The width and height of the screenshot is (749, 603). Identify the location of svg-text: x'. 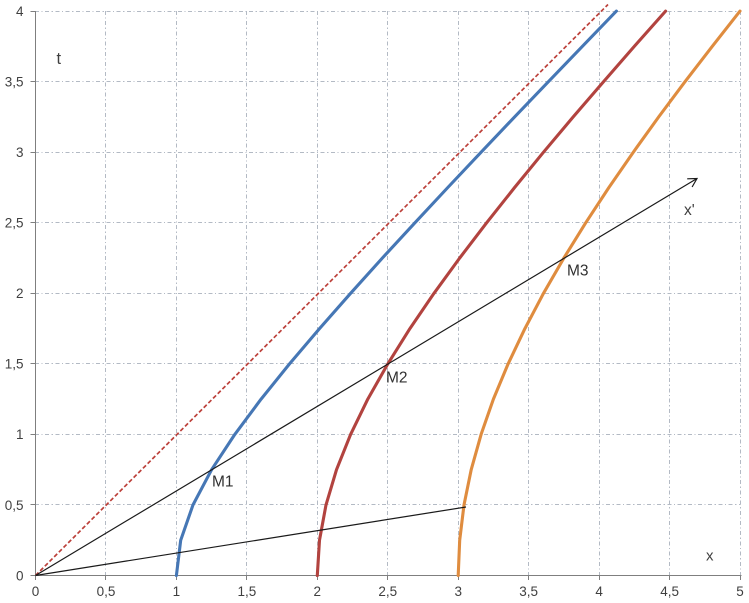
(689, 210).